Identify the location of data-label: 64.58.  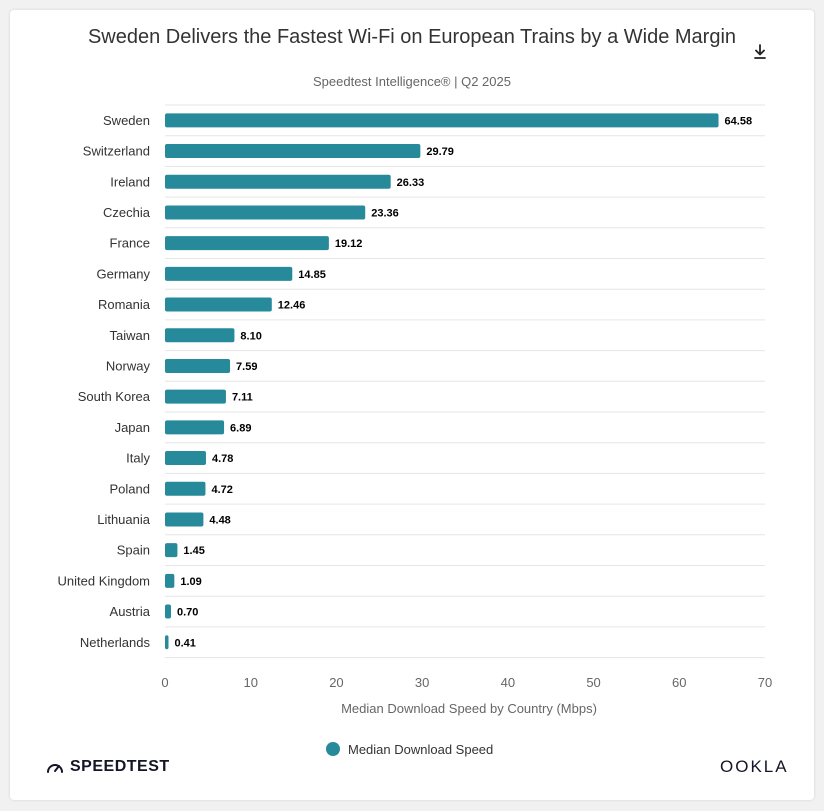
(739, 121).